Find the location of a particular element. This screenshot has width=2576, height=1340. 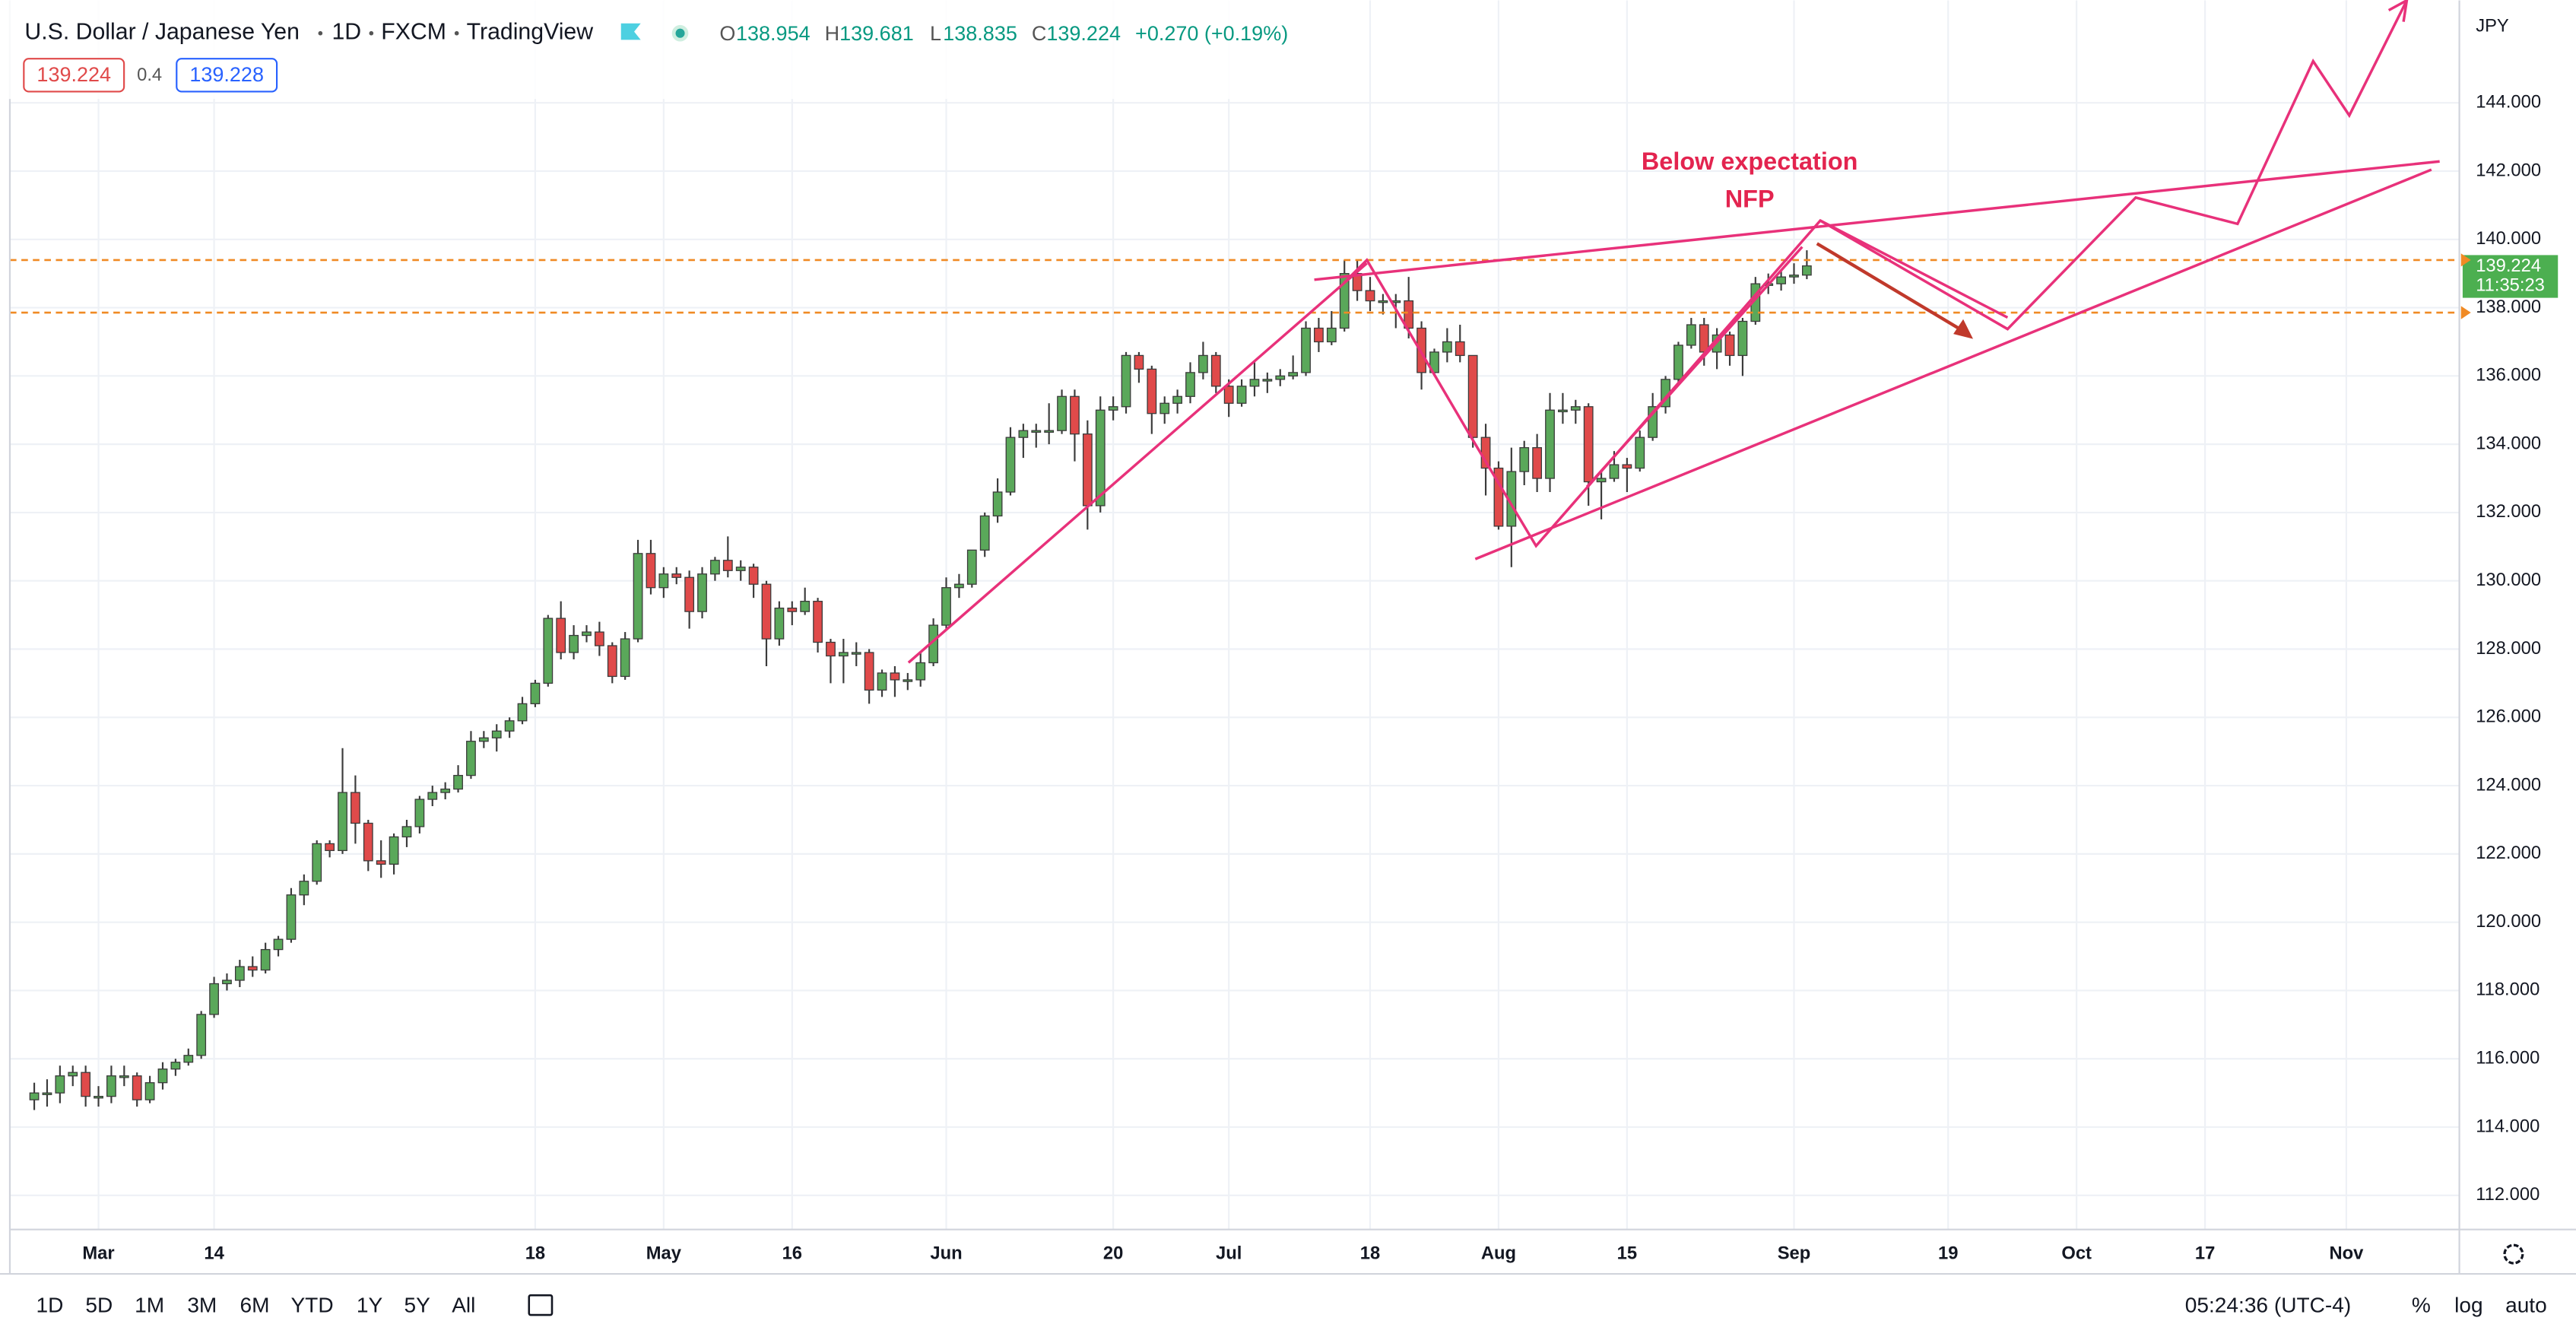

change: +0.270 (+0.19%) is located at coordinates (1211, 34).